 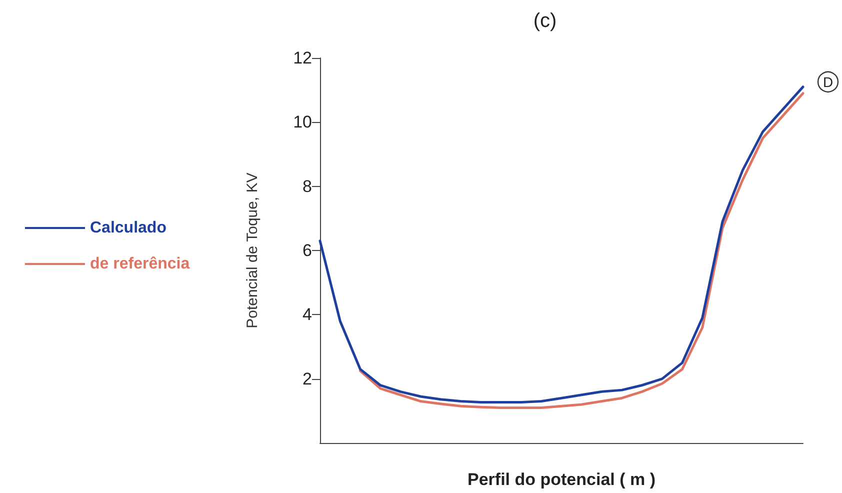 What do you see at coordinates (307, 186) in the screenshot?
I see `y-tick-label: 8` at bounding box center [307, 186].